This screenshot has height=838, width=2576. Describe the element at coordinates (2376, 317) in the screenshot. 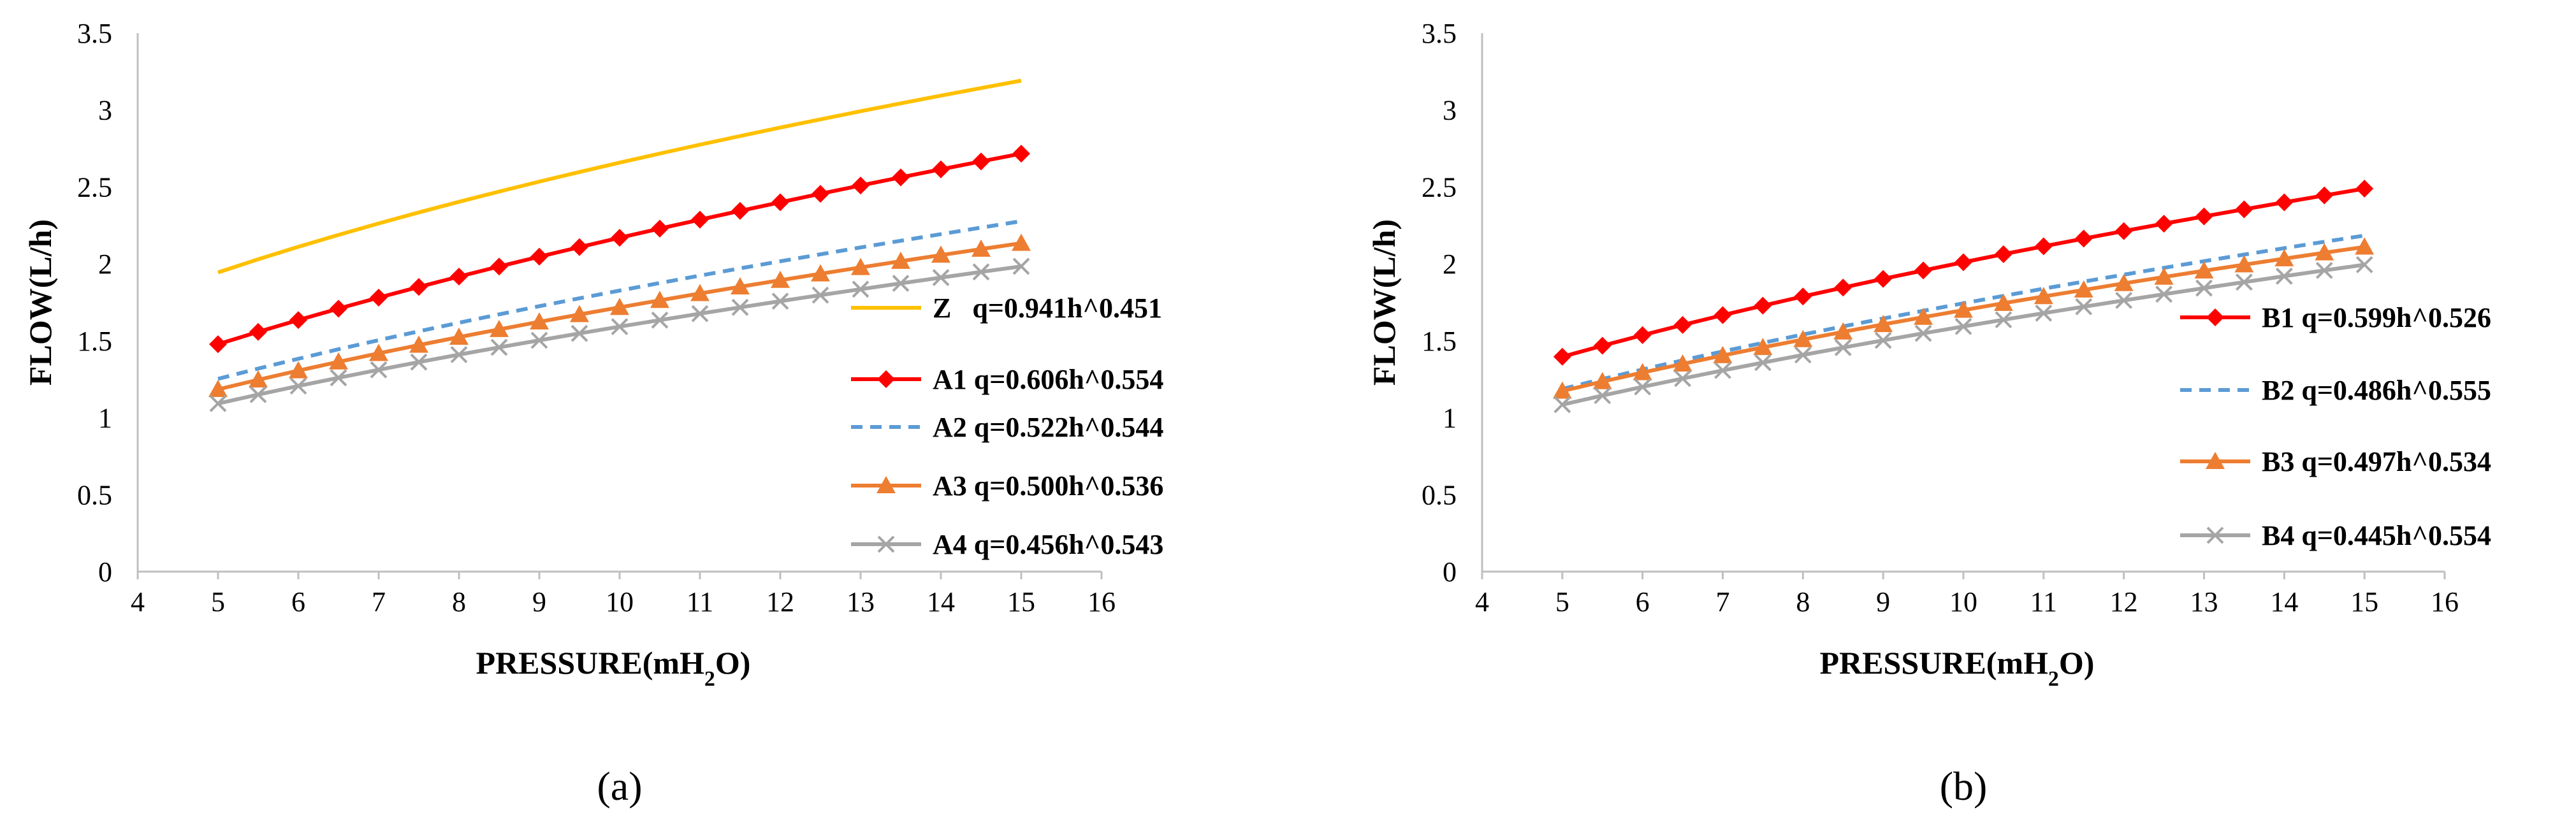

I see `legend-label: B1 q=0.599h^0.526` at that location.